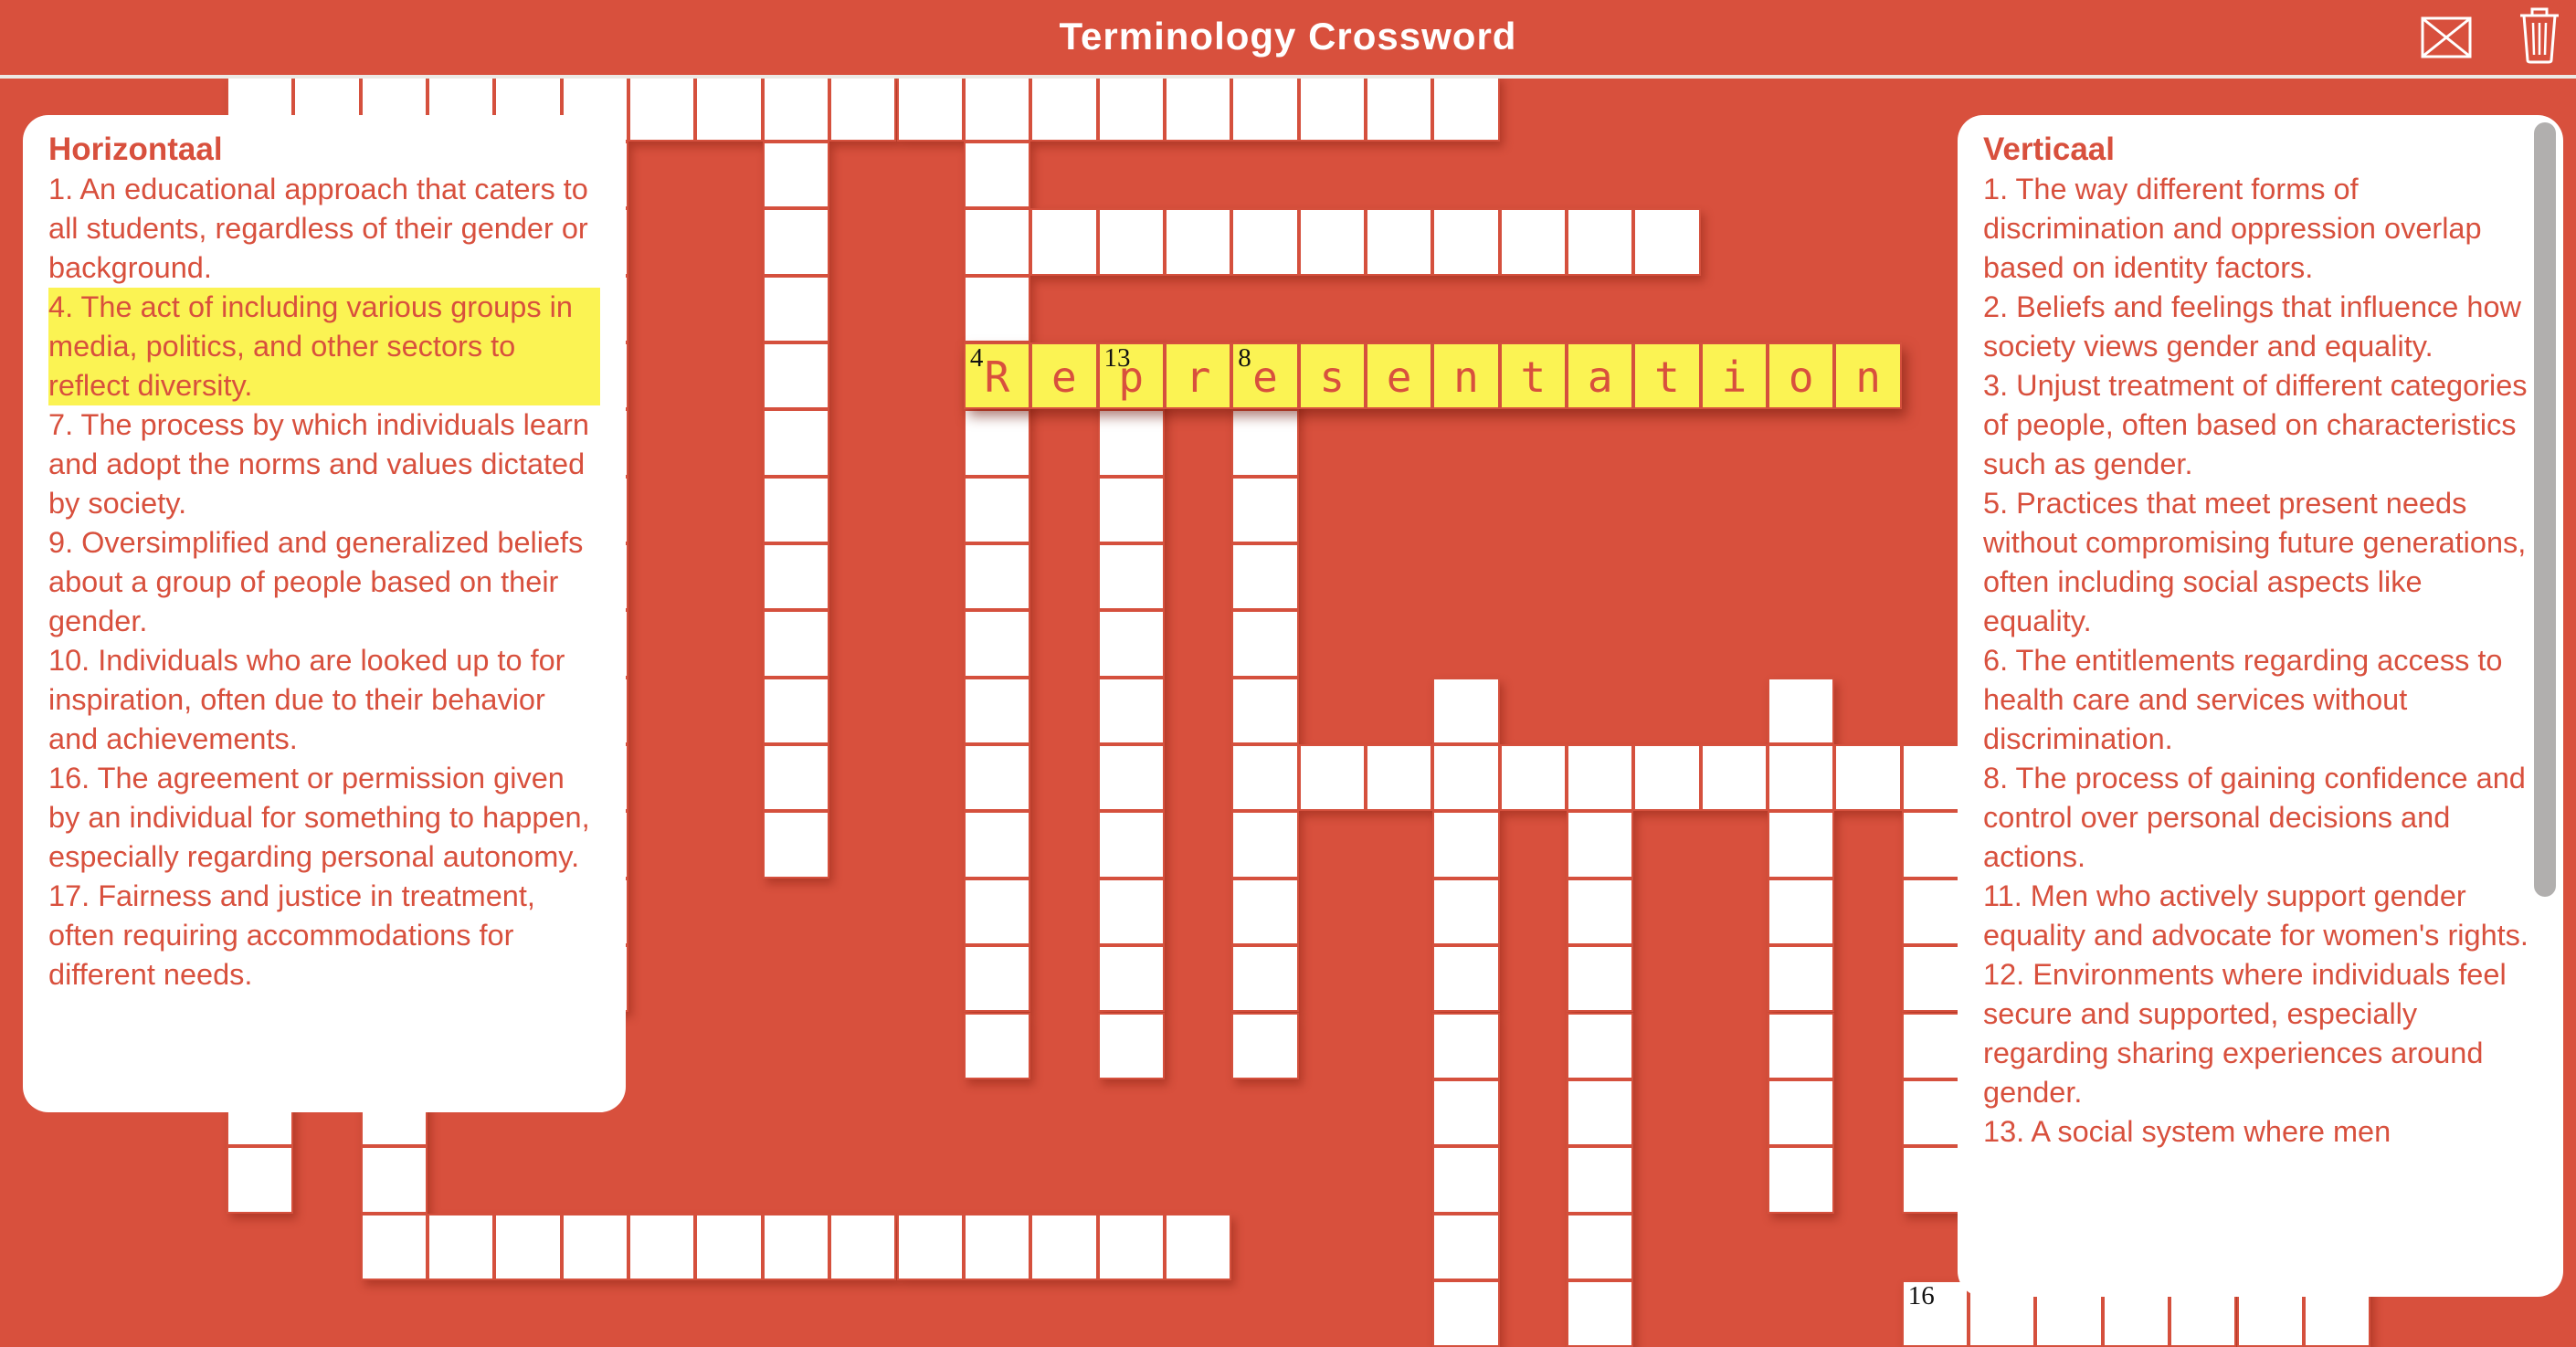 The height and width of the screenshot is (1347, 2576). I want to click on grid-cell: i, so click(1734, 376).